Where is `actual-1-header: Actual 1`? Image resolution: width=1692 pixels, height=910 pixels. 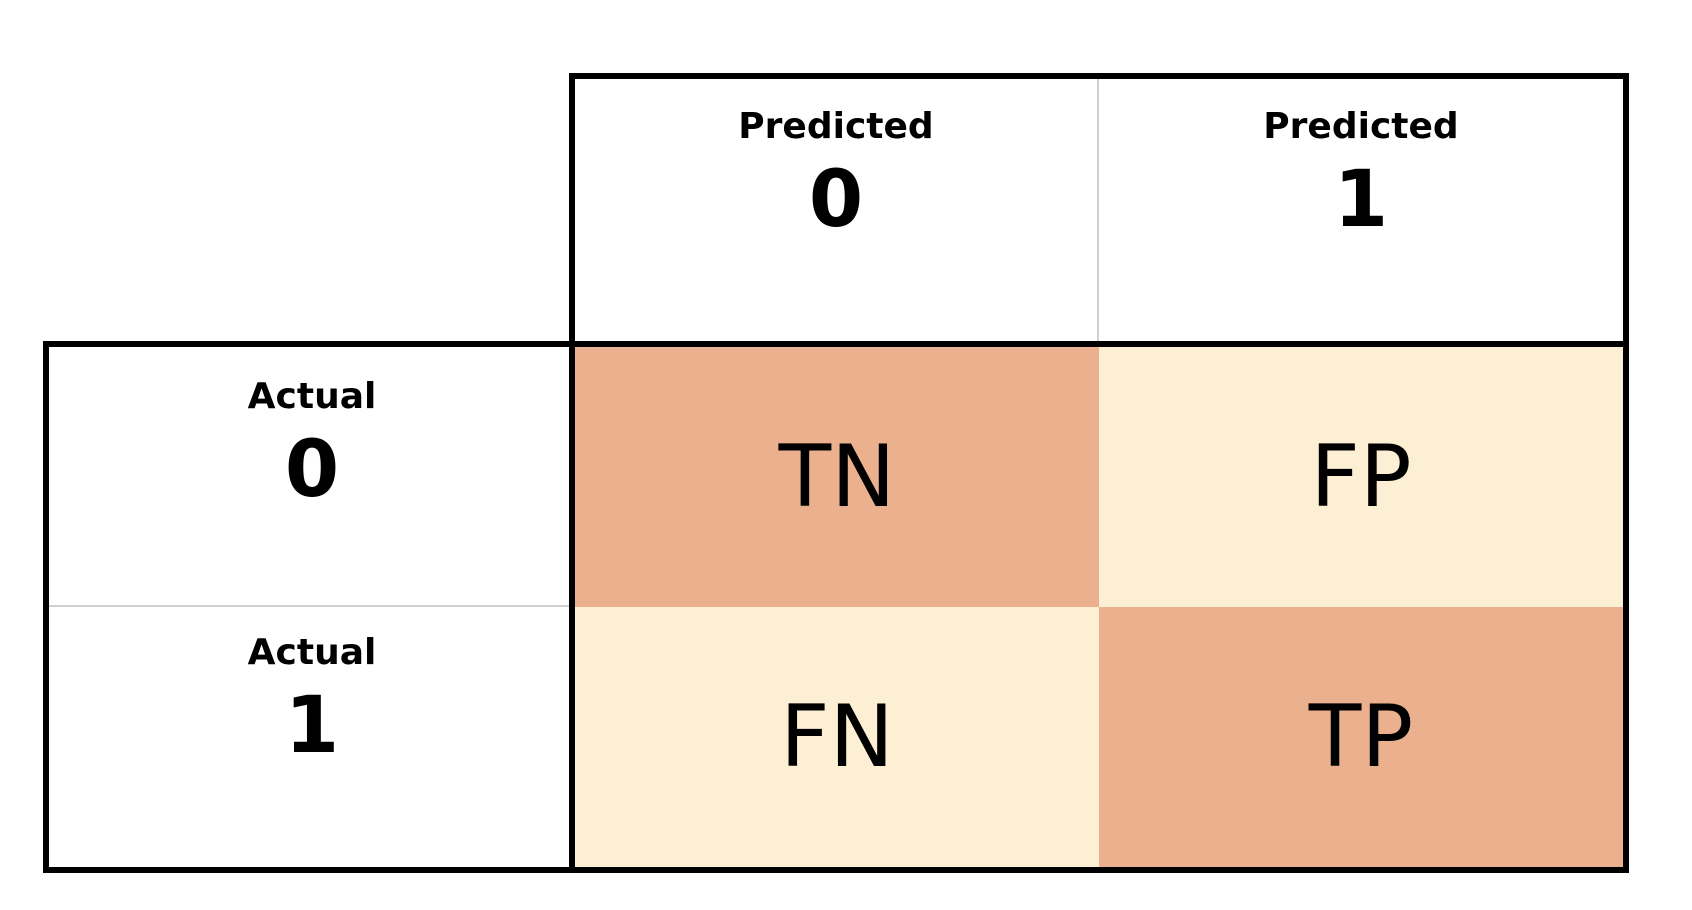 actual-1-header: Actual 1 is located at coordinates (312, 740).